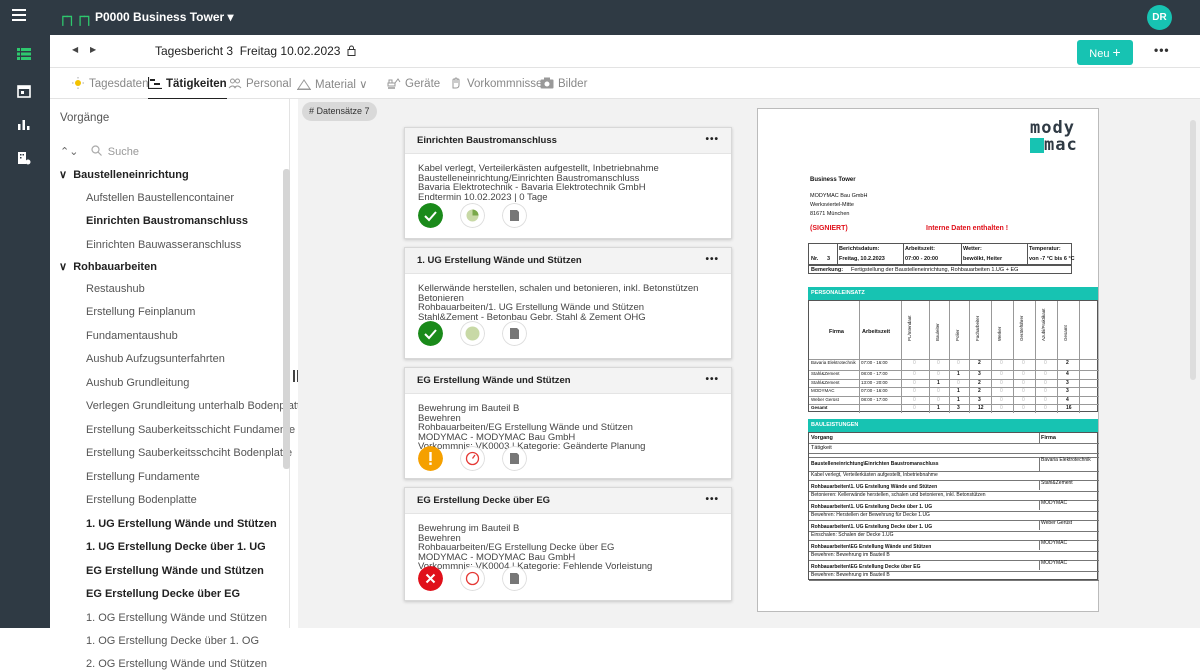 This screenshot has height=670, width=1200. I want to click on collapse-all-icon: ⌃⌄, so click(69, 152).